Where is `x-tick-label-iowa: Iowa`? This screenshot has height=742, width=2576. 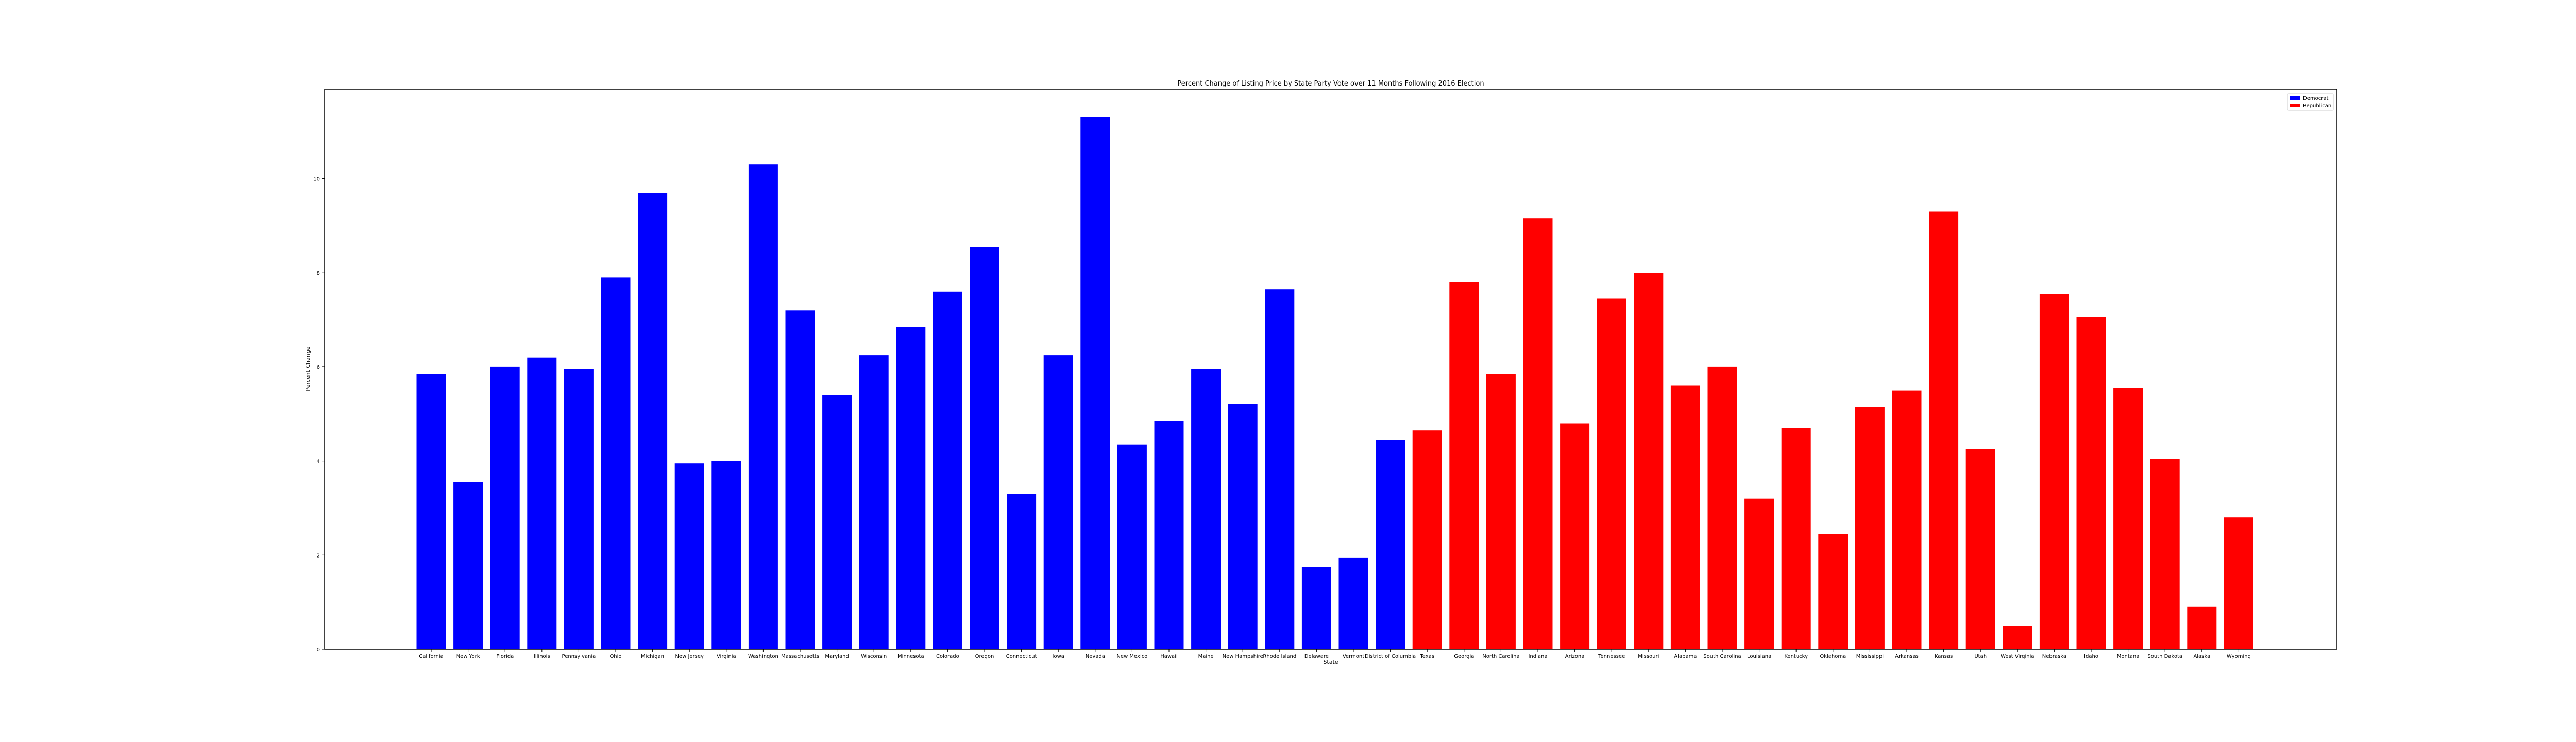 x-tick-label-iowa: Iowa is located at coordinates (1058, 657).